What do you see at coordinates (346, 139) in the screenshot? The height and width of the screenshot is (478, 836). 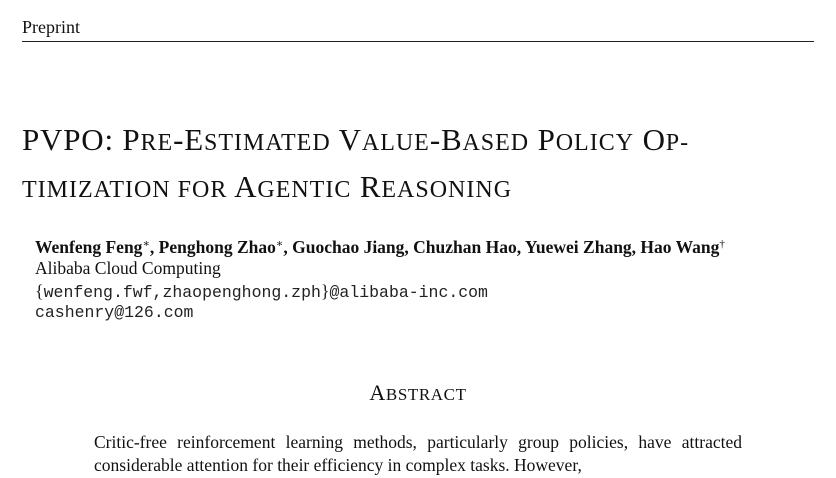 I see `title-cap: V` at bounding box center [346, 139].